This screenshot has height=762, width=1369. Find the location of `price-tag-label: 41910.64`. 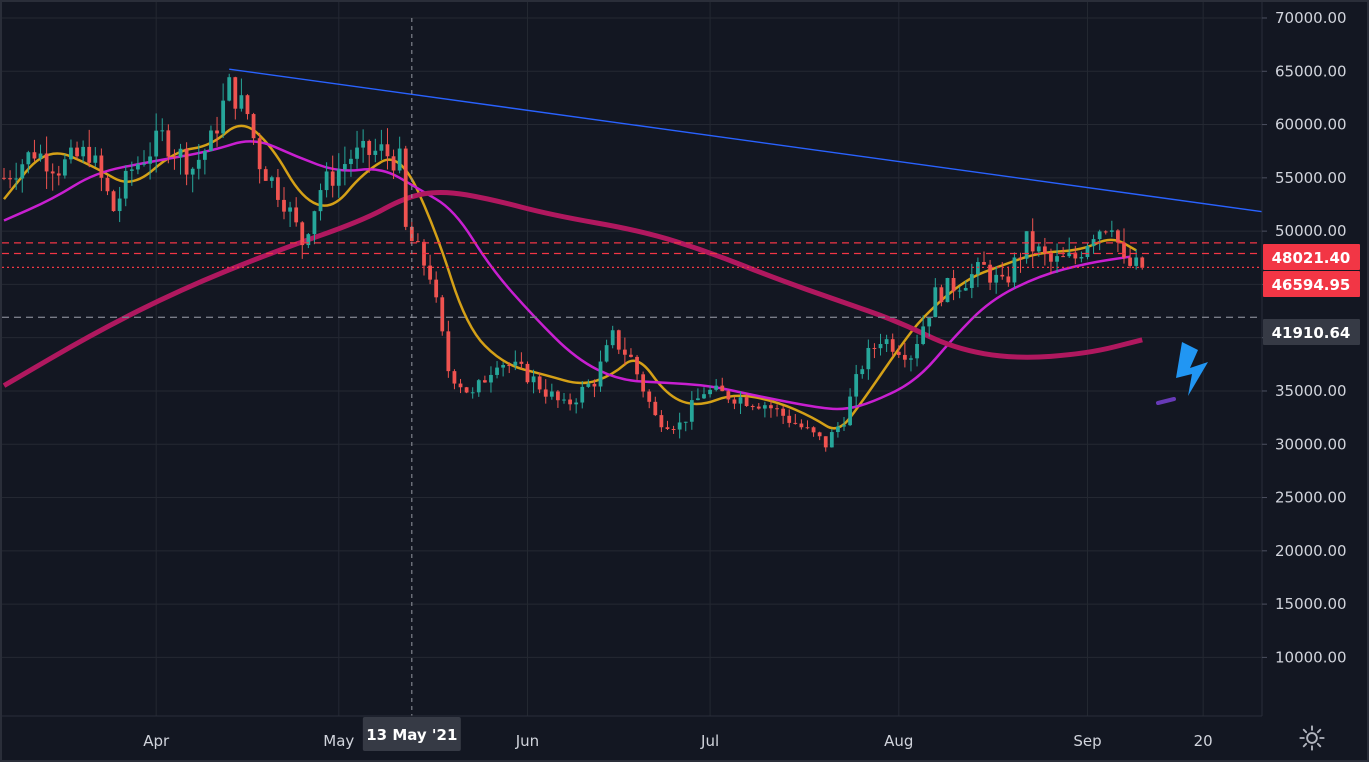

price-tag-label: 41910.64 is located at coordinates (1311, 333).